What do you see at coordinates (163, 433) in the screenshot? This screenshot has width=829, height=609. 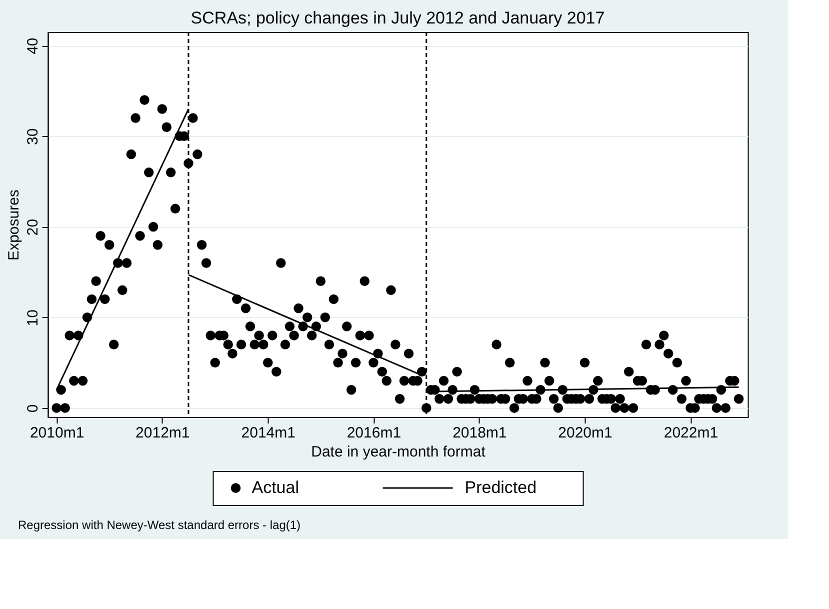 I see `x-tick-label: 2012m1` at bounding box center [163, 433].